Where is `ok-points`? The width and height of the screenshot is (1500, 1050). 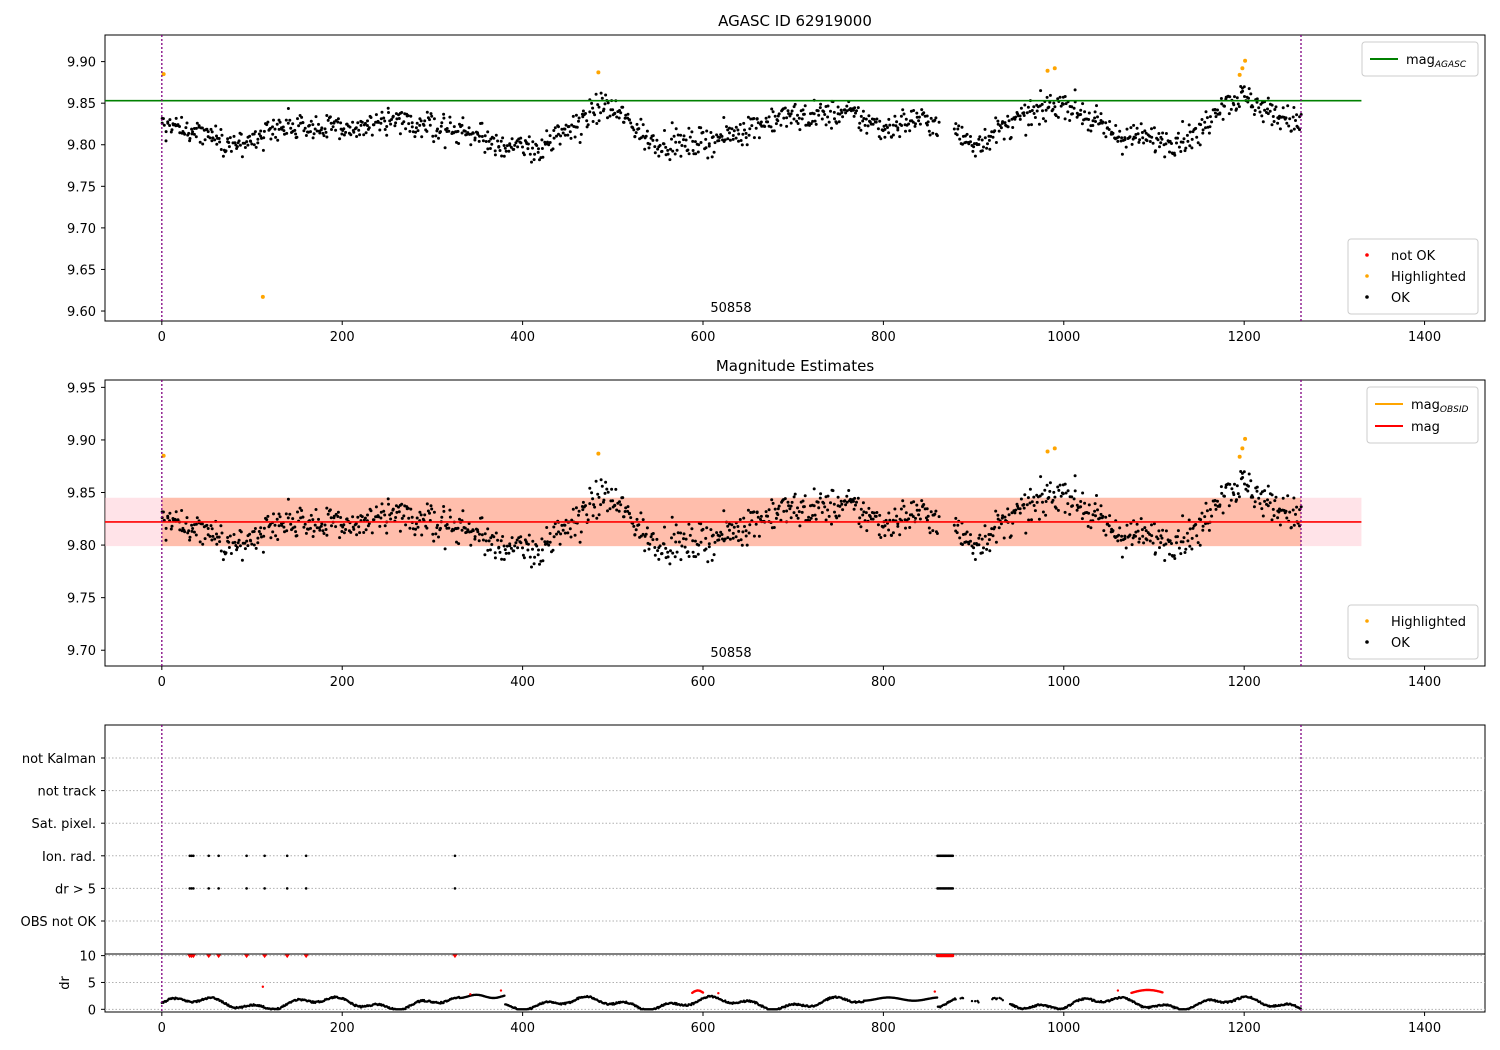
ok-points is located at coordinates (731, 124).